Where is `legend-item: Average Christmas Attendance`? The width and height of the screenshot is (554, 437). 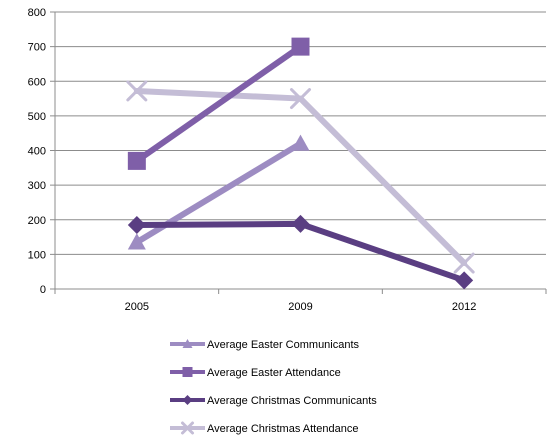
legend-item: Average Christmas Attendance is located at coordinates (264, 428).